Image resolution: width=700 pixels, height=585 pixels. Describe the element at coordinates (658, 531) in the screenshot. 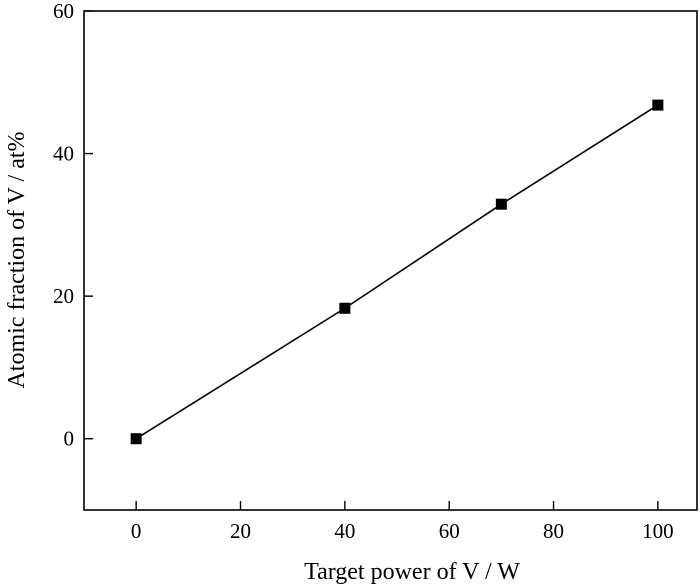

I see `x-tick-label: 100` at that location.